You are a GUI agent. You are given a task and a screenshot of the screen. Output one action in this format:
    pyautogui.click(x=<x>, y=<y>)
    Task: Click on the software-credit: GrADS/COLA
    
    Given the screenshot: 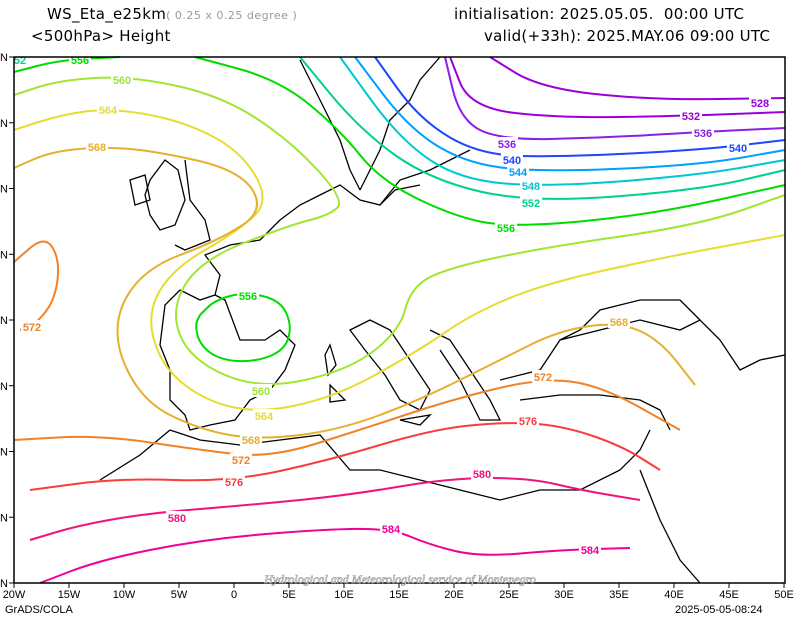 What is the action you would take?
    pyautogui.click(x=39, y=610)
    